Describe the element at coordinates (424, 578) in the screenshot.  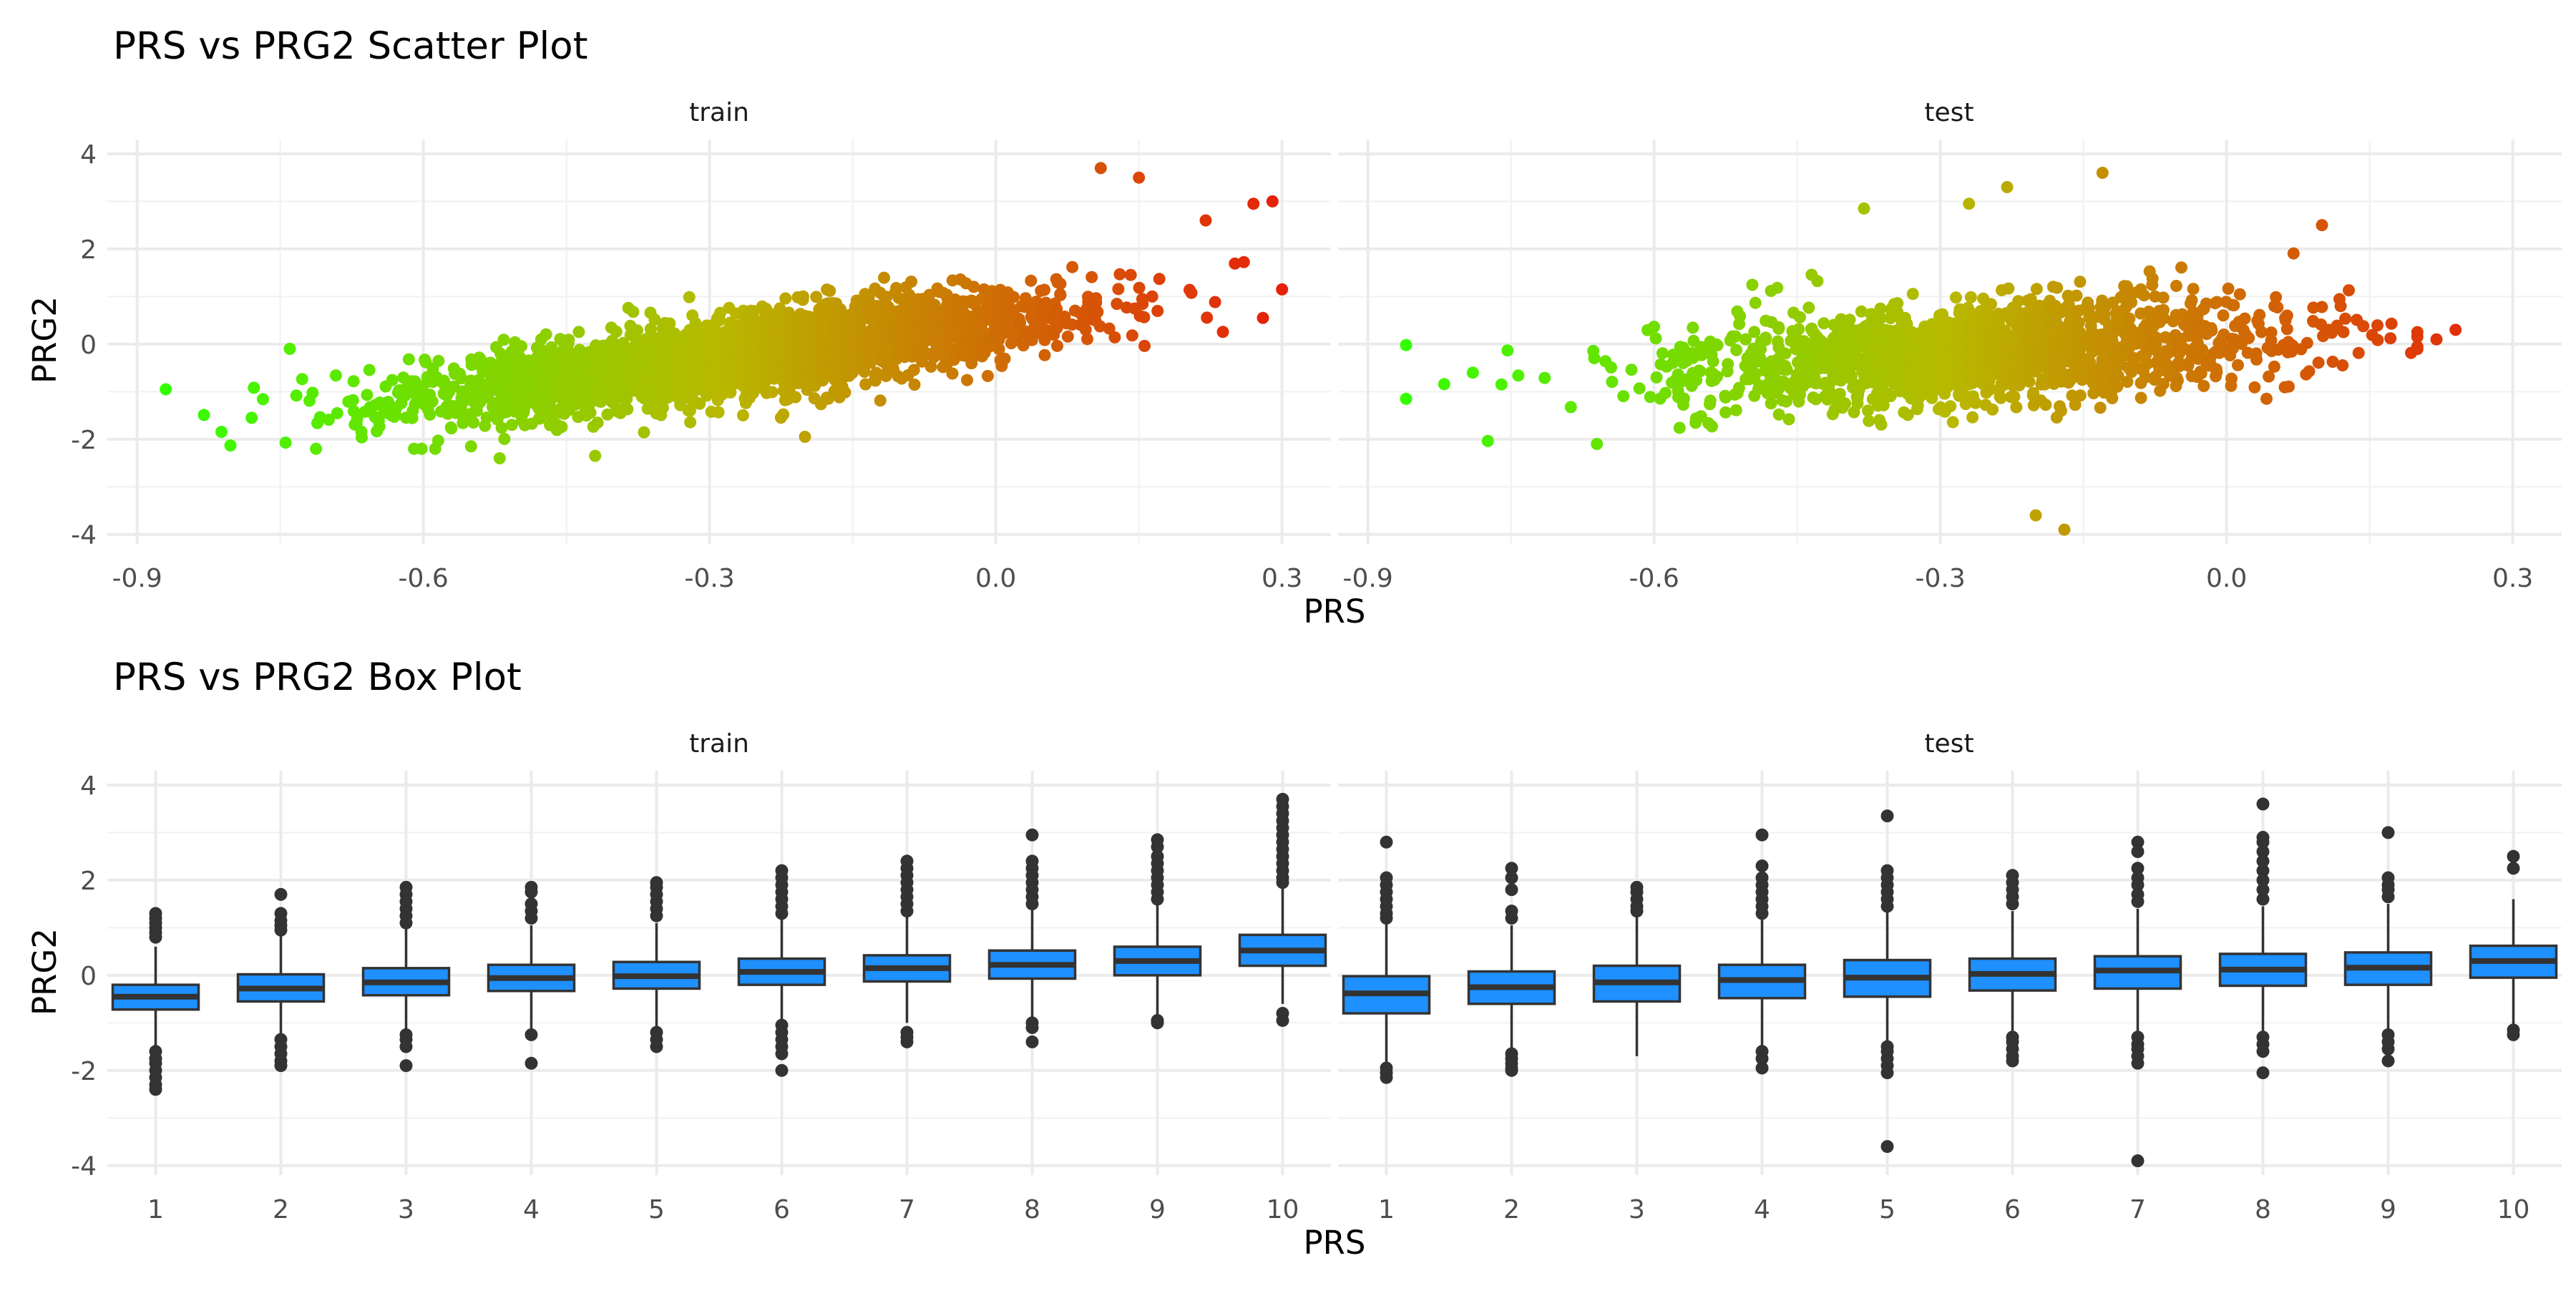
I see `x-tick-label: -0.6` at that location.